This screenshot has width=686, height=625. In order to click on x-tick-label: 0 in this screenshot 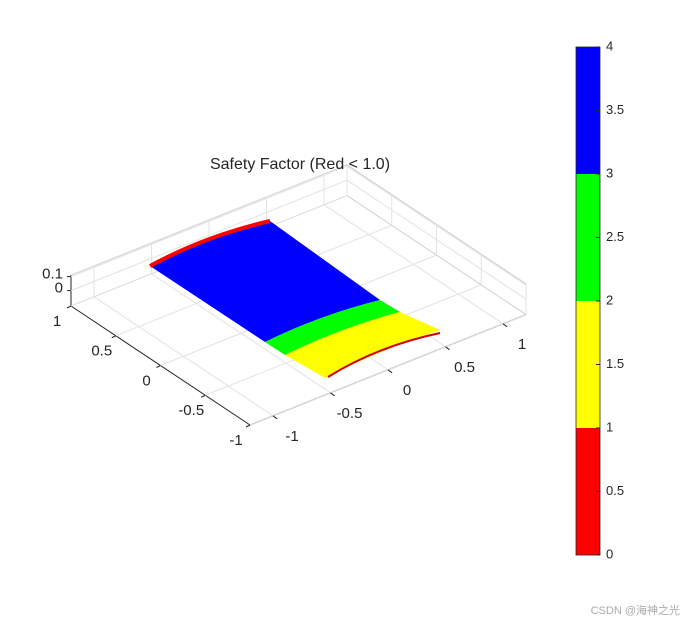, I will do `click(407, 390)`.